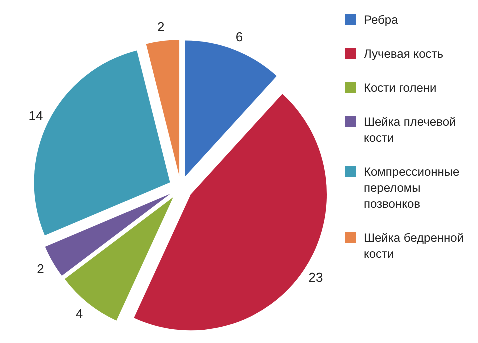  I want to click on legend-label: Лучевая кость, so click(404, 54).